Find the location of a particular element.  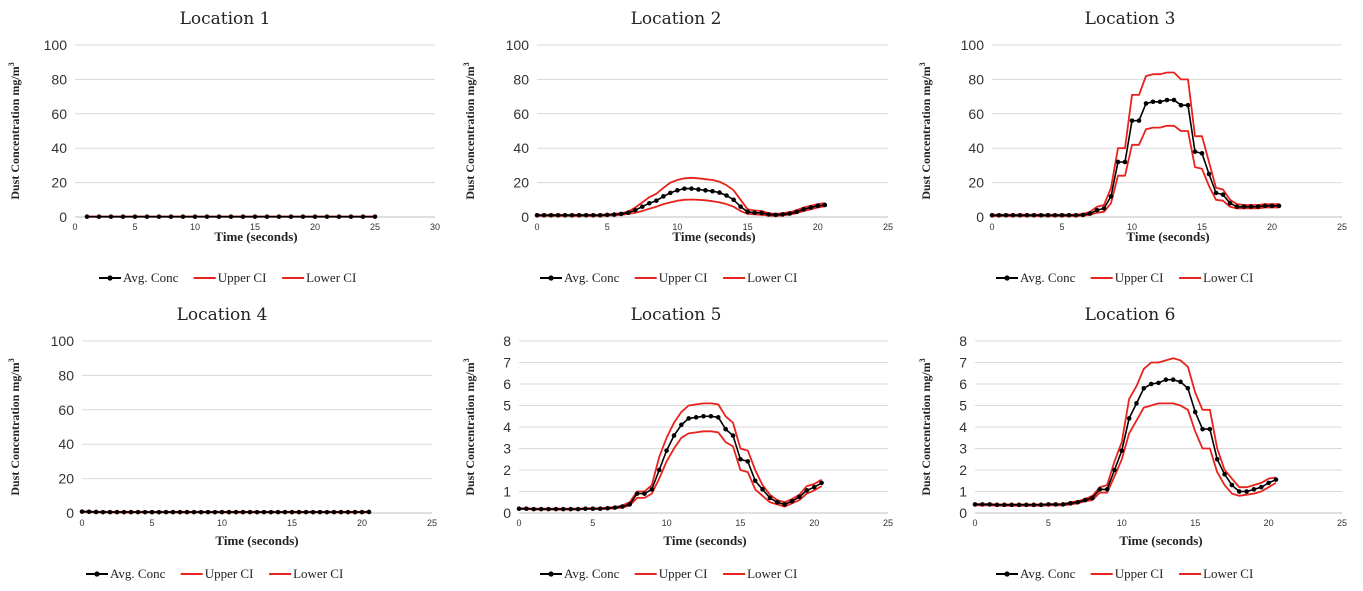

y-tick-label: 6 is located at coordinates (507, 384).